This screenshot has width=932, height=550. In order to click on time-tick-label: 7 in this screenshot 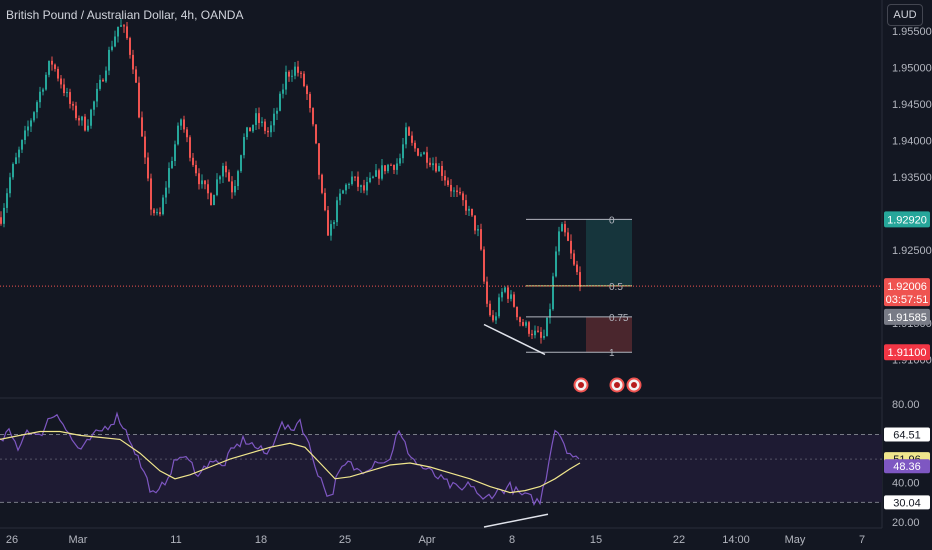, I will do `click(862, 540)`.